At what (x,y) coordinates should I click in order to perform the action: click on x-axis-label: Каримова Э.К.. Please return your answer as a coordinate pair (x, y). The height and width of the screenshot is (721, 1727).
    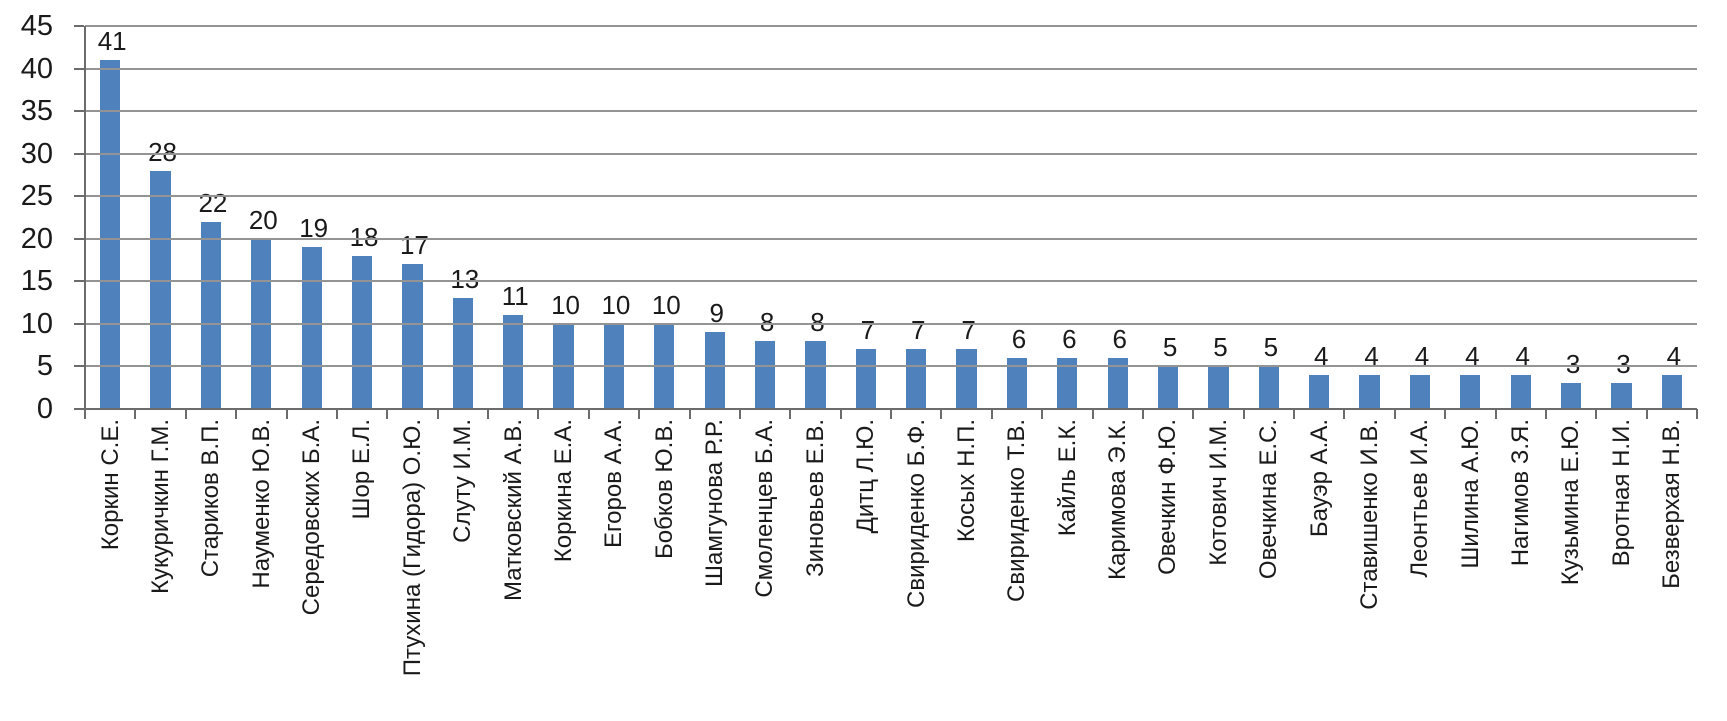
    Looking at the image, I should click on (1118, 499).